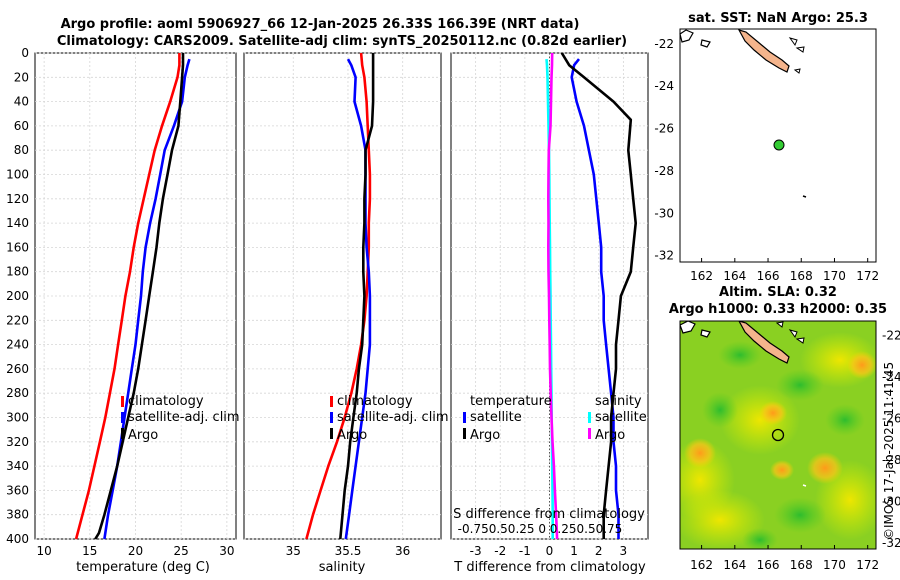 This screenshot has width=900, height=580. I want to click on legend-diff-t-sat: satellite, so click(496, 417).